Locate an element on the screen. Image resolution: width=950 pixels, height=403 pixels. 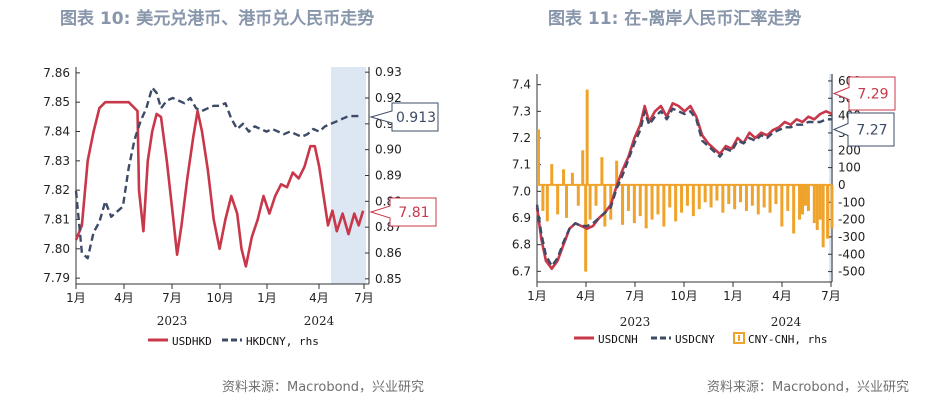
right-tick-label: -200 is located at coordinates (851, 220).